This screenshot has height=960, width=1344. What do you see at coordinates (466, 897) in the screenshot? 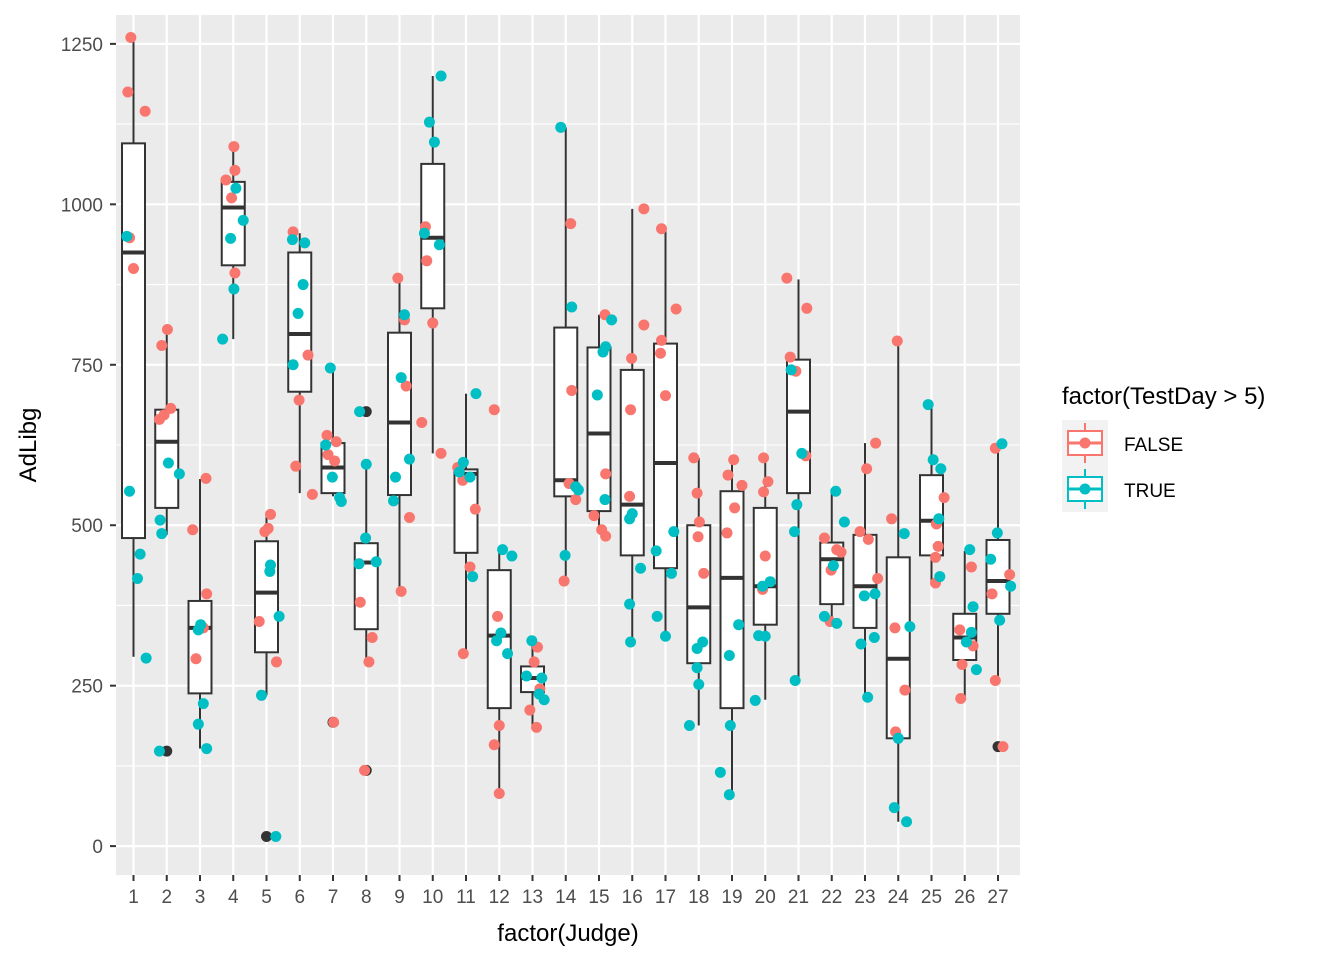
I see `x-tick-label: 11` at bounding box center [466, 897].